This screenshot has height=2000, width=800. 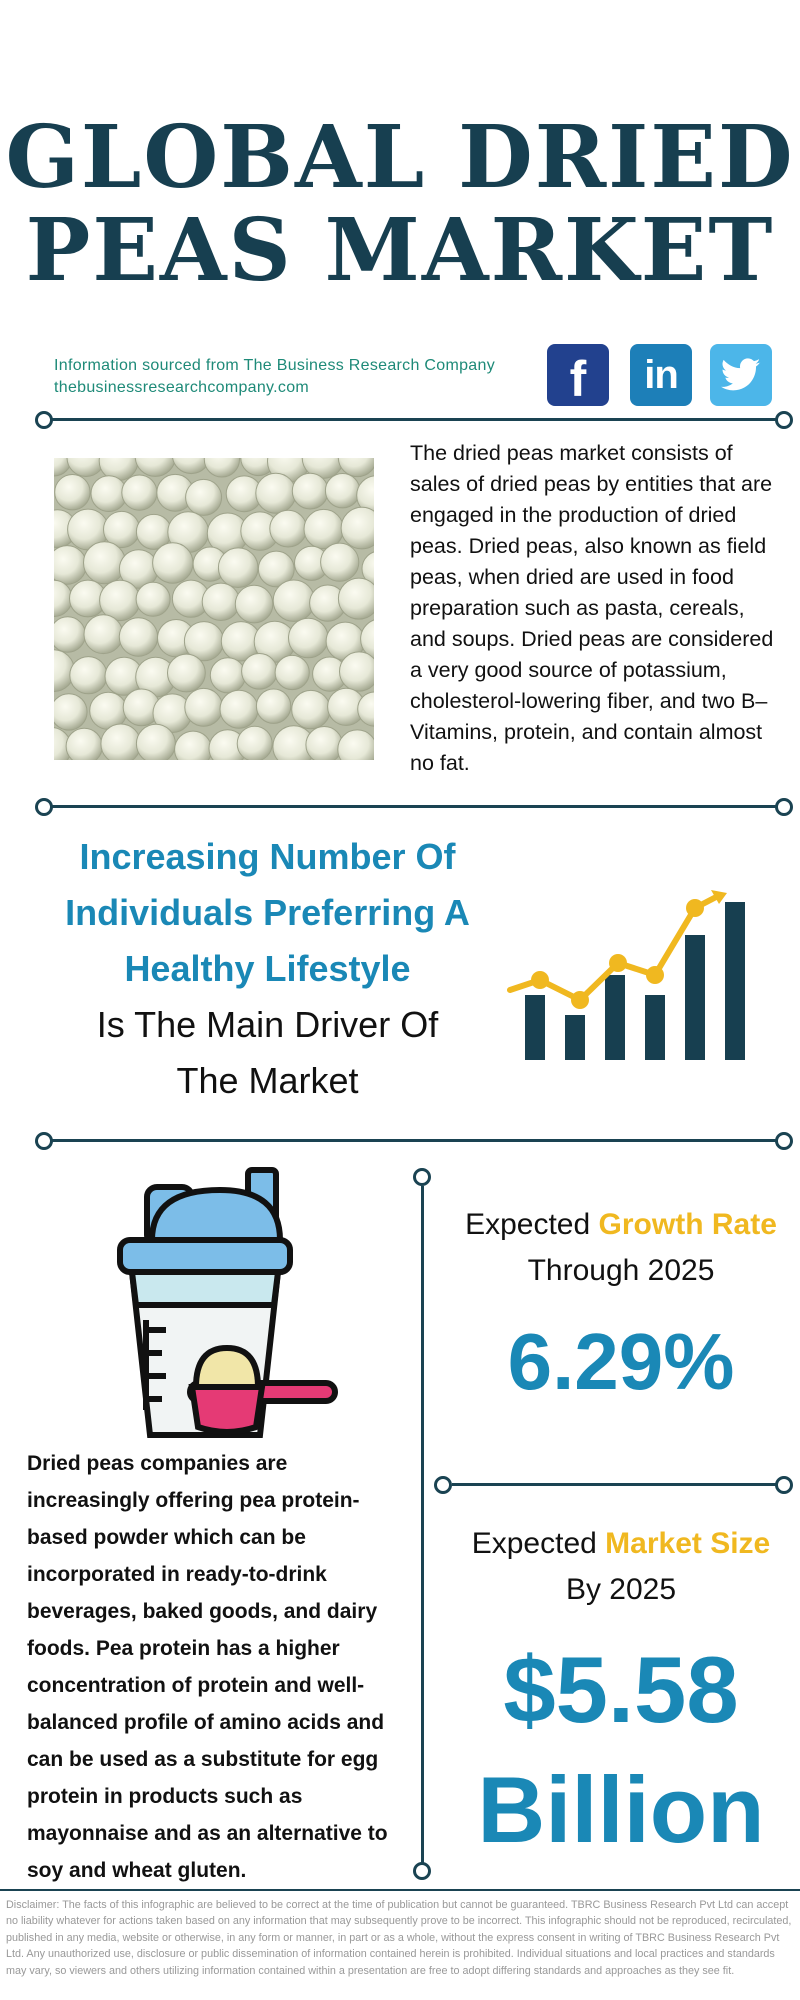 I want to click on dried-peas-photo, so click(x=214, y=609).